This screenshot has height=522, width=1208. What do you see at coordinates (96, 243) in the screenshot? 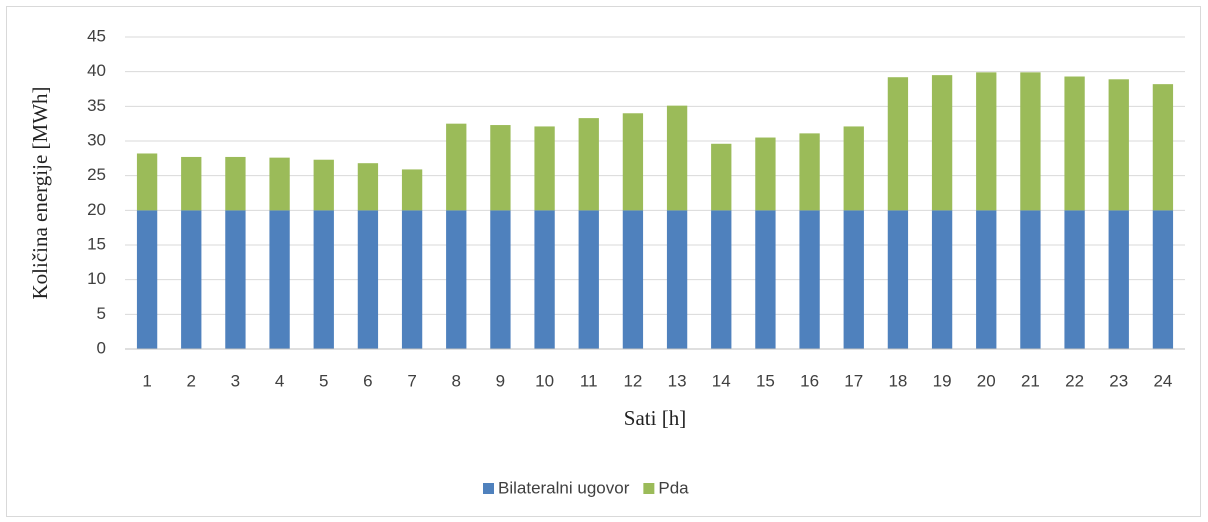
I see `y-tick-label: 15` at bounding box center [96, 243].